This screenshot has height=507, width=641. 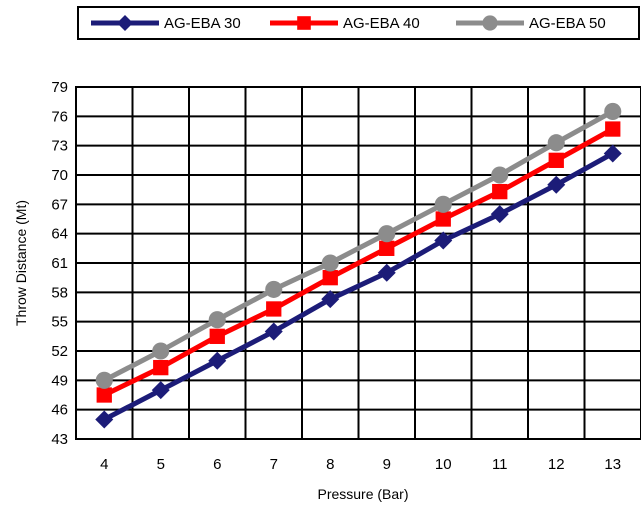 I want to click on legend-label: AG-EBA 40, so click(x=381, y=23).